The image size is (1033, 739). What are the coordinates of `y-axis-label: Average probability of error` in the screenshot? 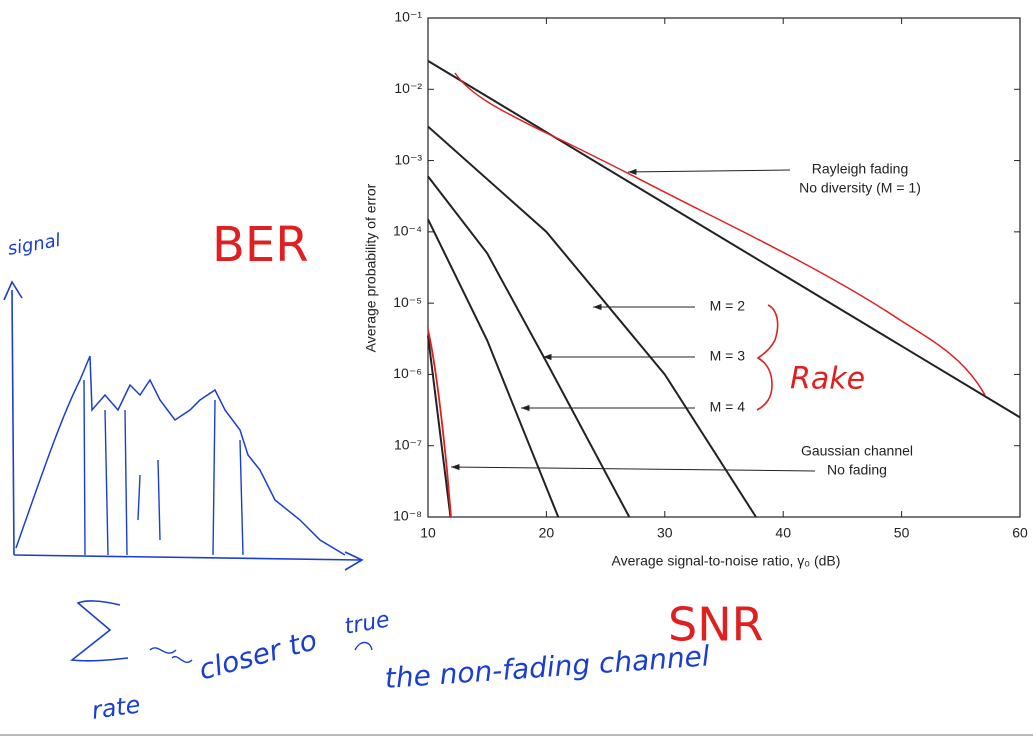 It's located at (371, 267).